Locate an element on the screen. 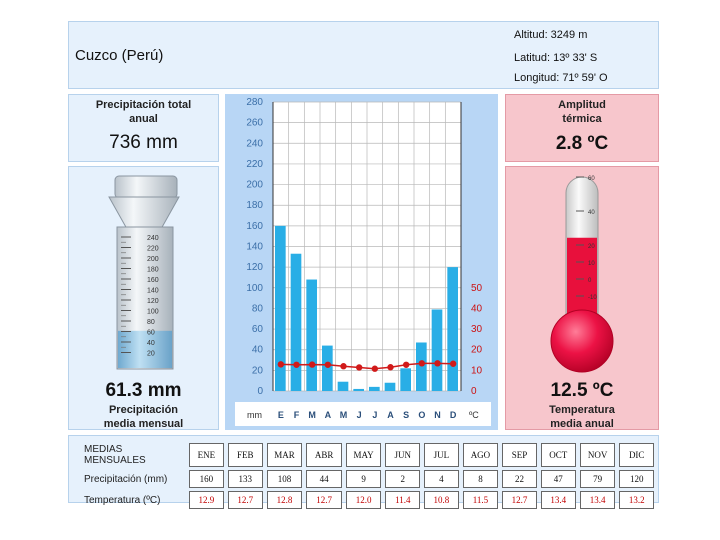 The width and height of the screenshot is (720, 540). gauge-funnel is located at coordinates (144, 213).